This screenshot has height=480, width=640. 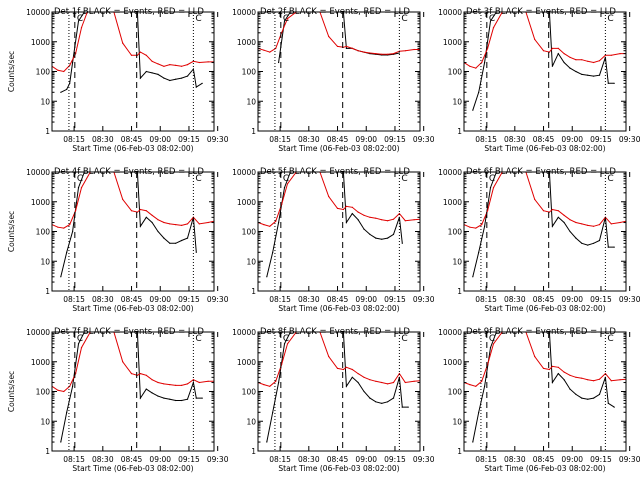 What do you see at coordinates (45, 101) in the screenshot?
I see `y-tick-label: 10` at bounding box center [45, 101].